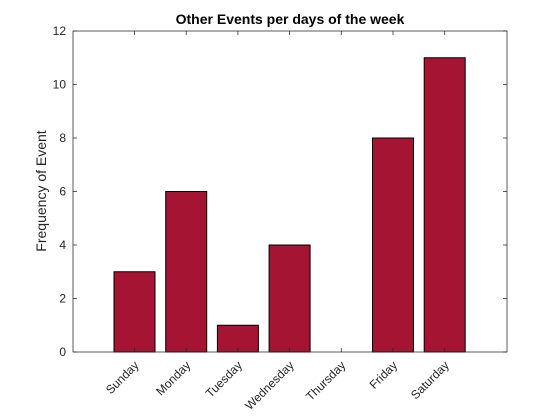 This screenshot has width=560, height=420. What do you see at coordinates (237, 338) in the screenshot?
I see `bar-tuesday` at bounding box center [237, 338].